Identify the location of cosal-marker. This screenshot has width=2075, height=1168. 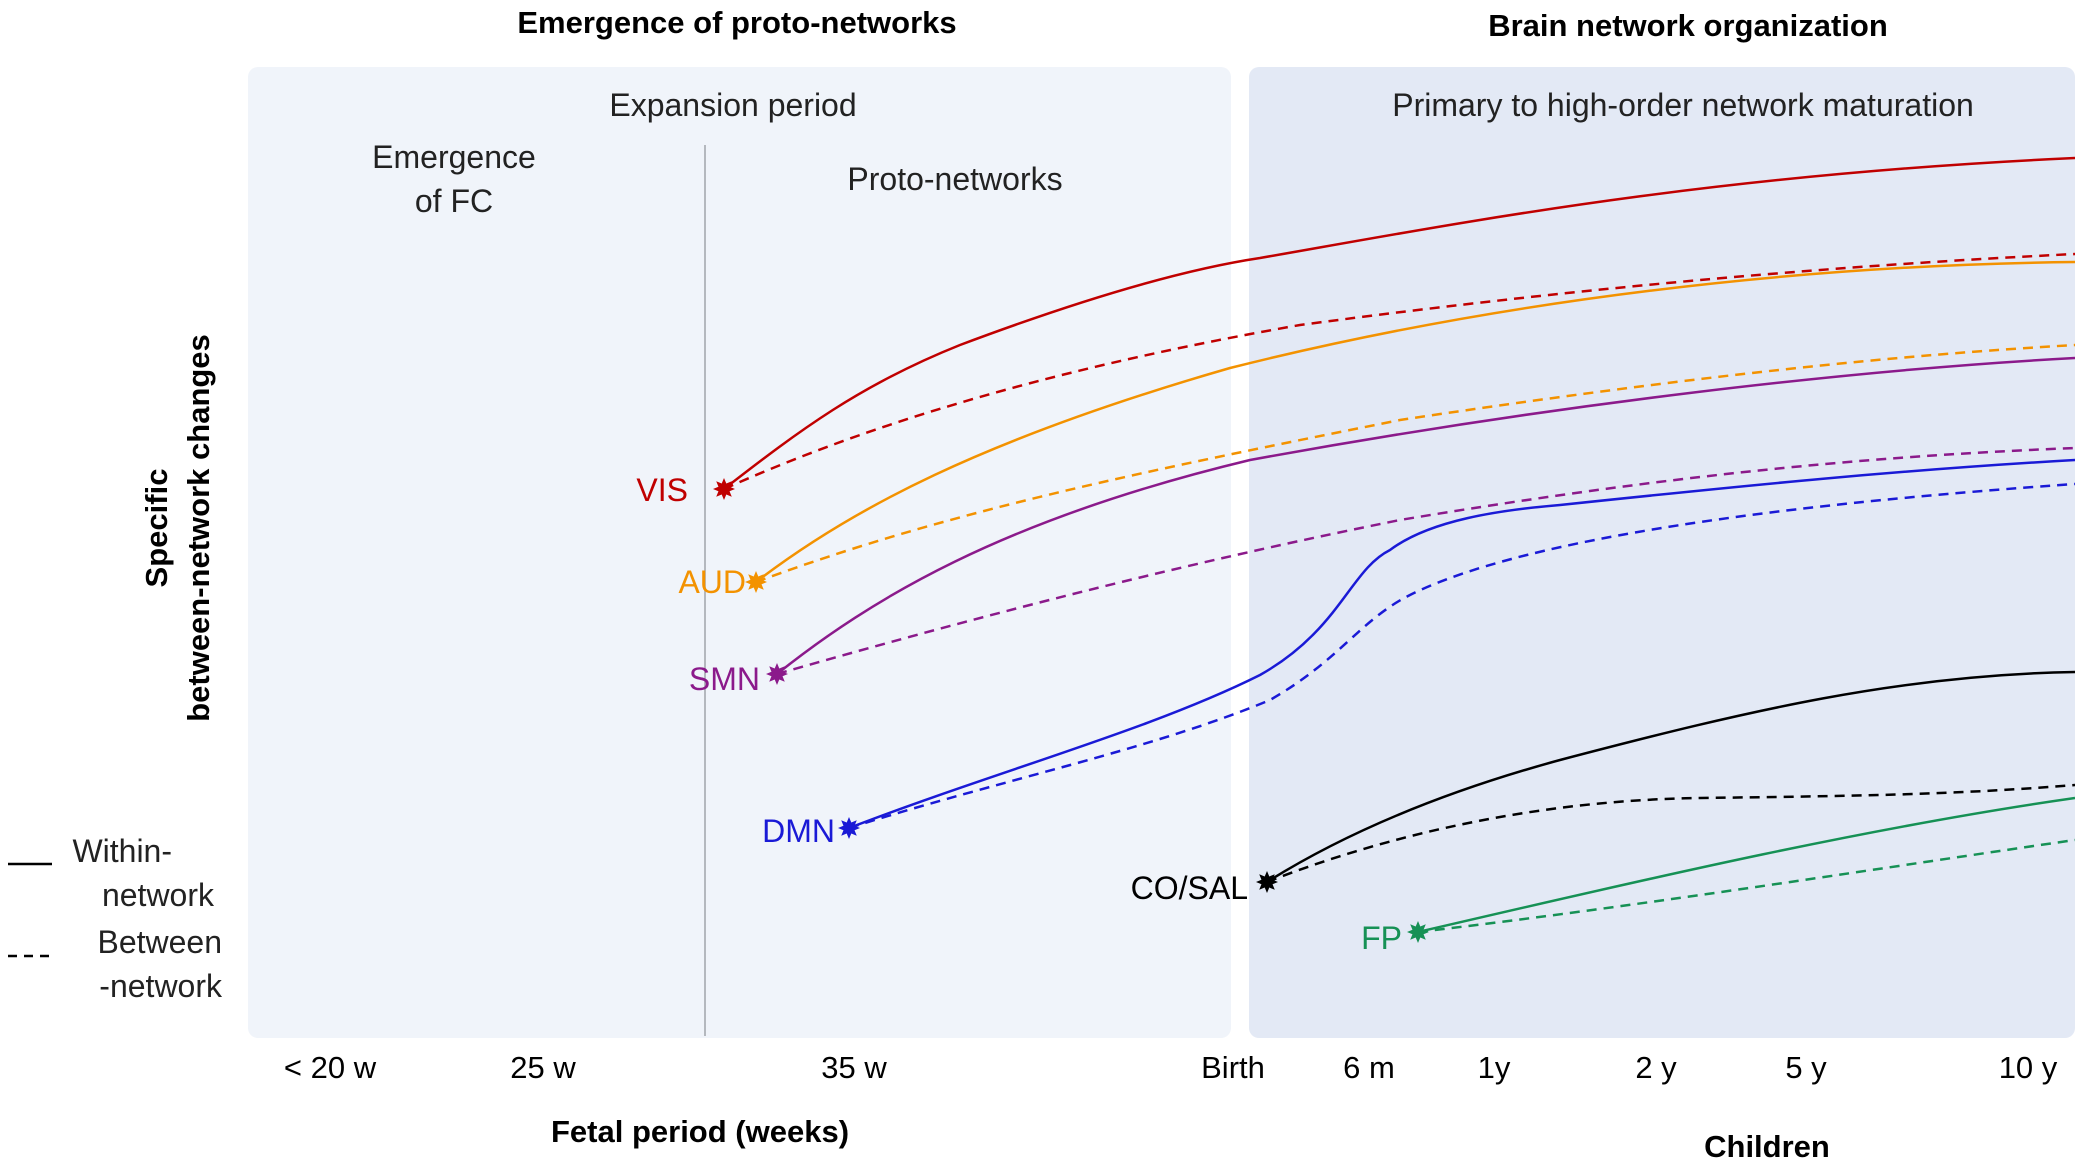
(1267, 882).